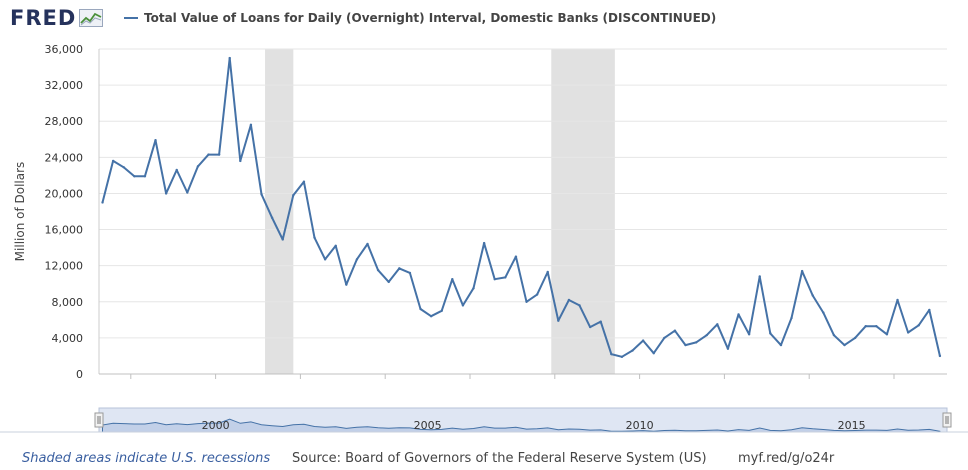  What do you see at coordinates (894, 385) in the screenshot?
I see `x-tick-label: 2016` at bounding box center [894, 385].